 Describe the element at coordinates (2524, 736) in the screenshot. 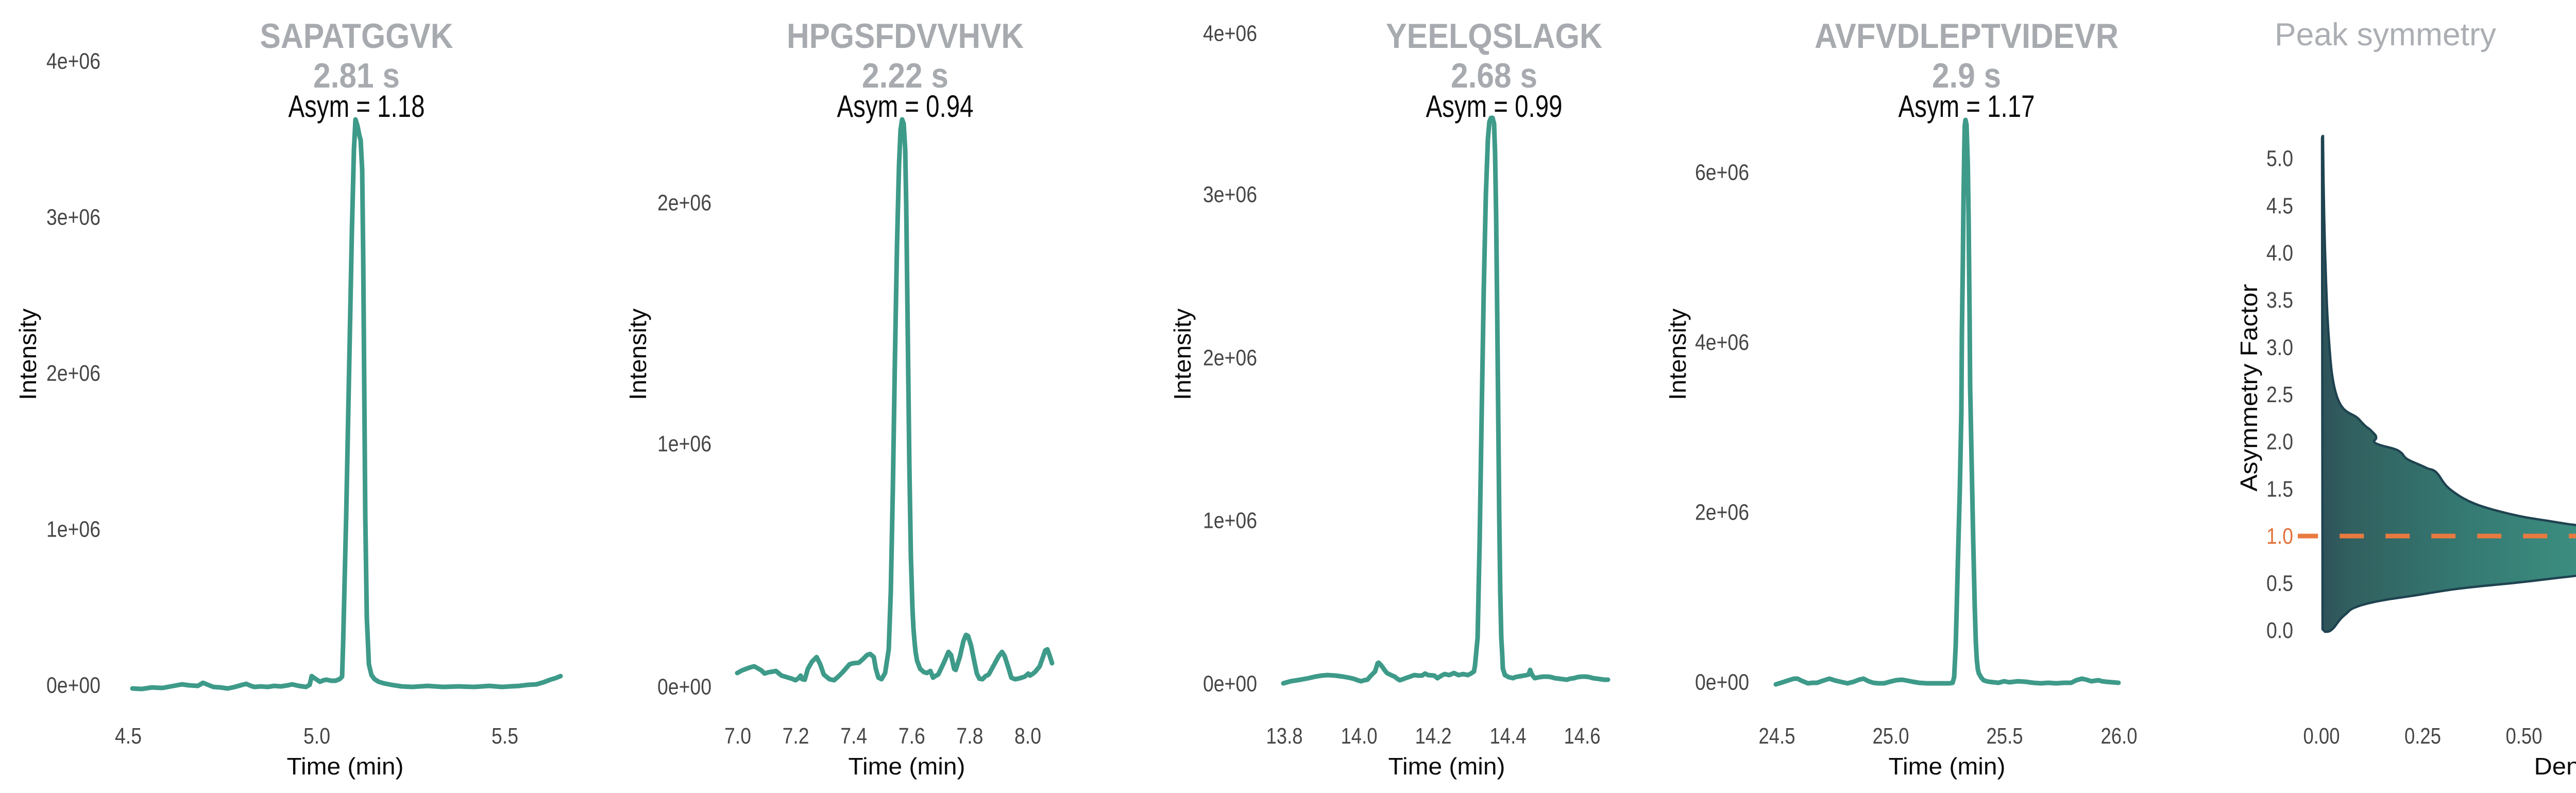

I see `svg-text: 0.50` at that location.